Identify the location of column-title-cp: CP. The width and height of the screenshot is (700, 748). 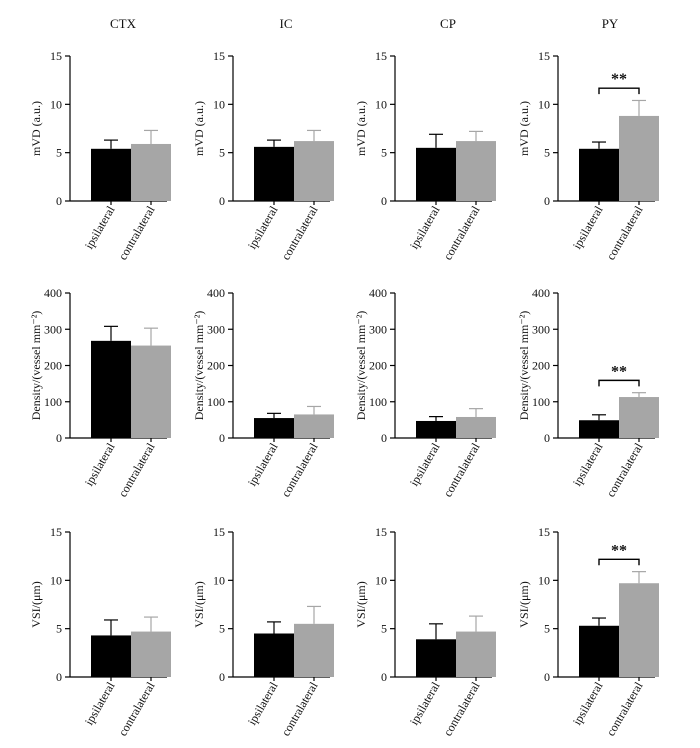
(448, 23).